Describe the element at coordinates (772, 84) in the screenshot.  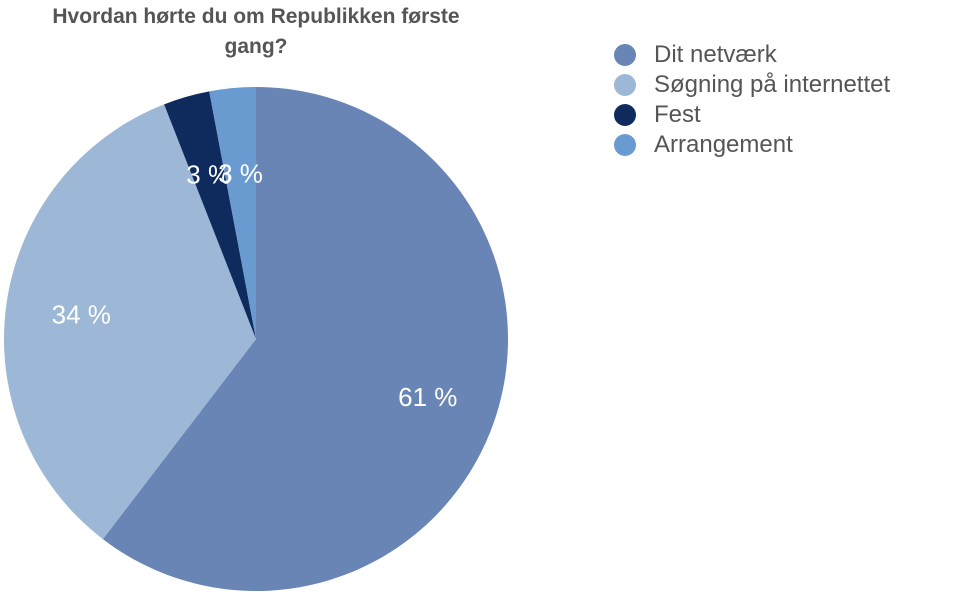
I see `legend-label: Søgning på internettet` at that location.